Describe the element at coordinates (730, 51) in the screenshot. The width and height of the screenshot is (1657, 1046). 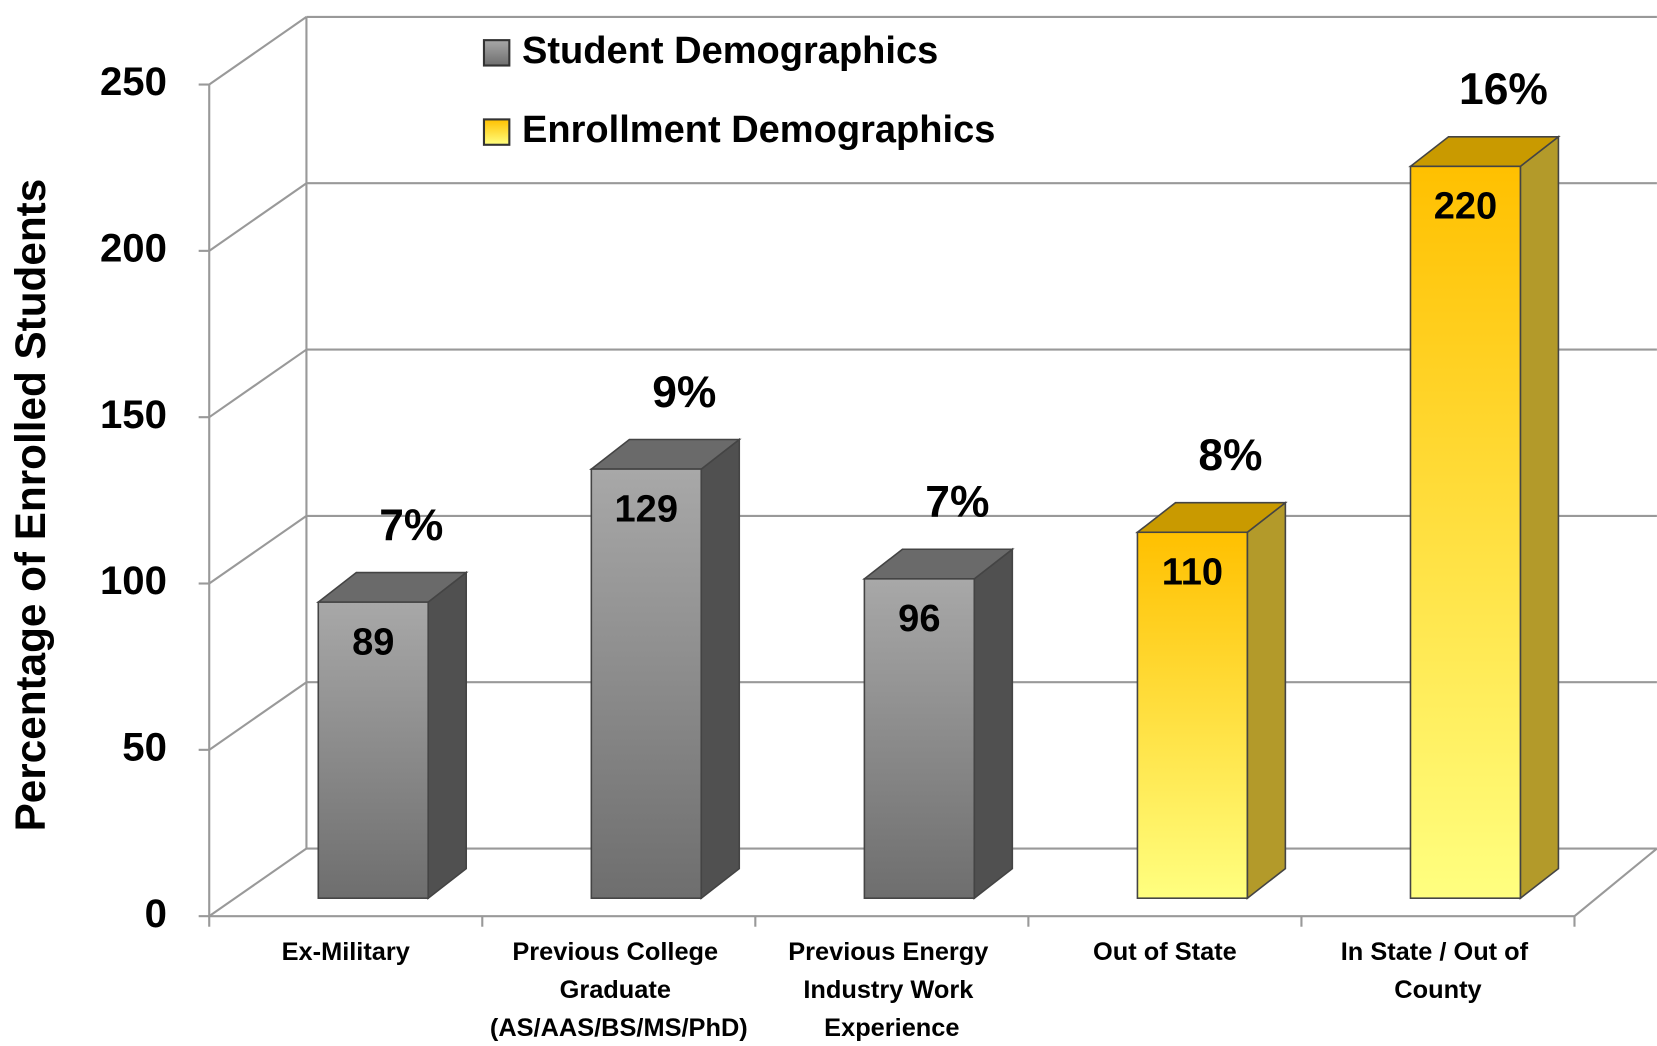
I see `legend-label: Student Demographics` at that location.